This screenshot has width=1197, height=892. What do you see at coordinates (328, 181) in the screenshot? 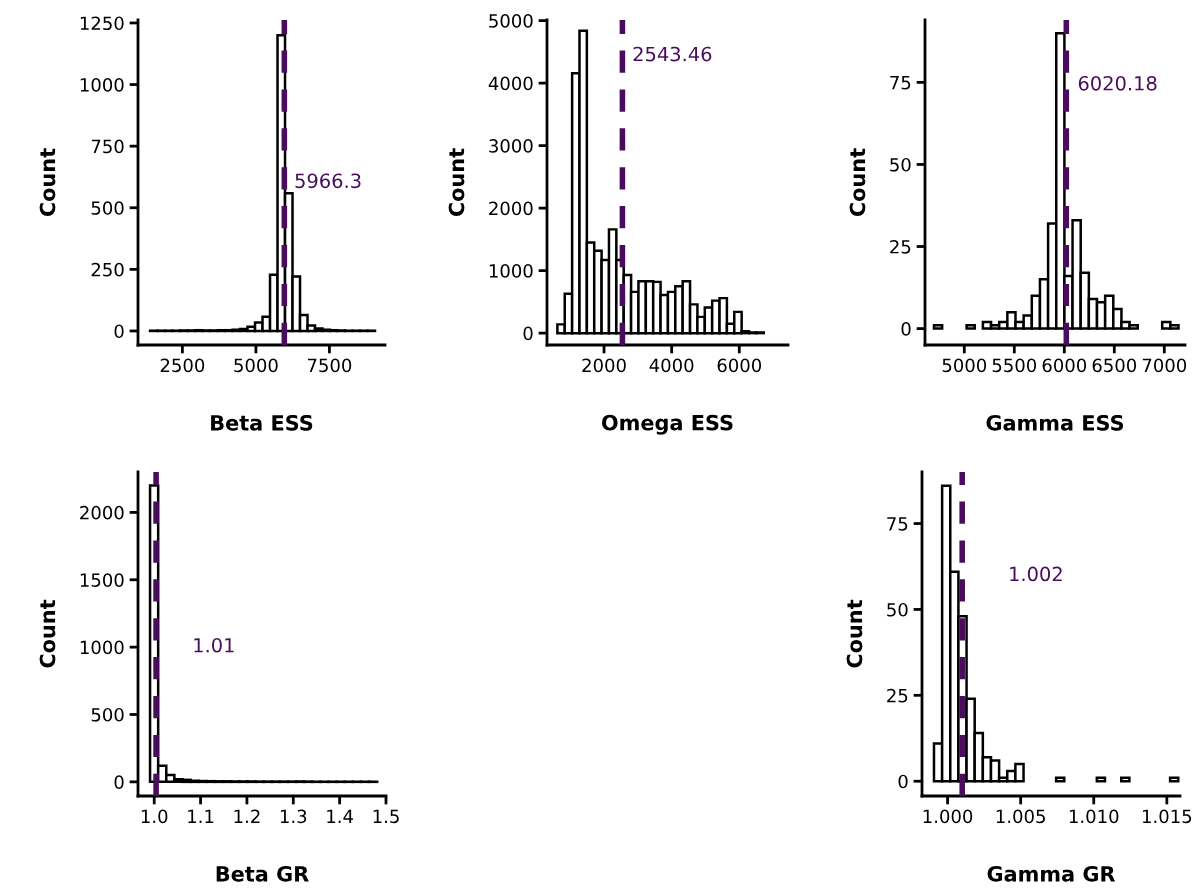
I see `ref-line-label: 5966.3` at bounding box center [328, 181].